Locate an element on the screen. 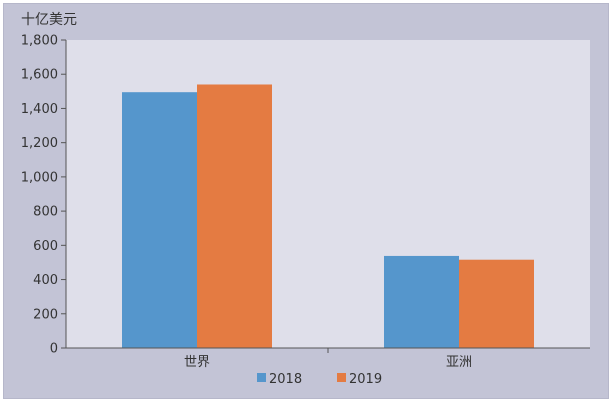 This screenshot has height=404, width=614. y-tick-label: 800 is located at coordinates (45, 212).